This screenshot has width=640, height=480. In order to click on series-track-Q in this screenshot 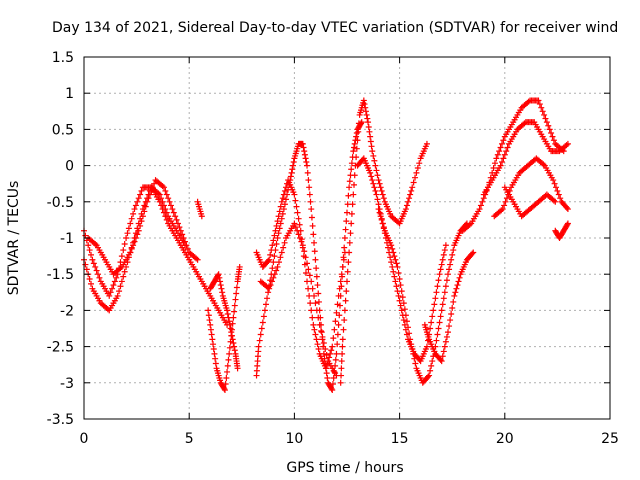, I will do `click(530, 202)`.